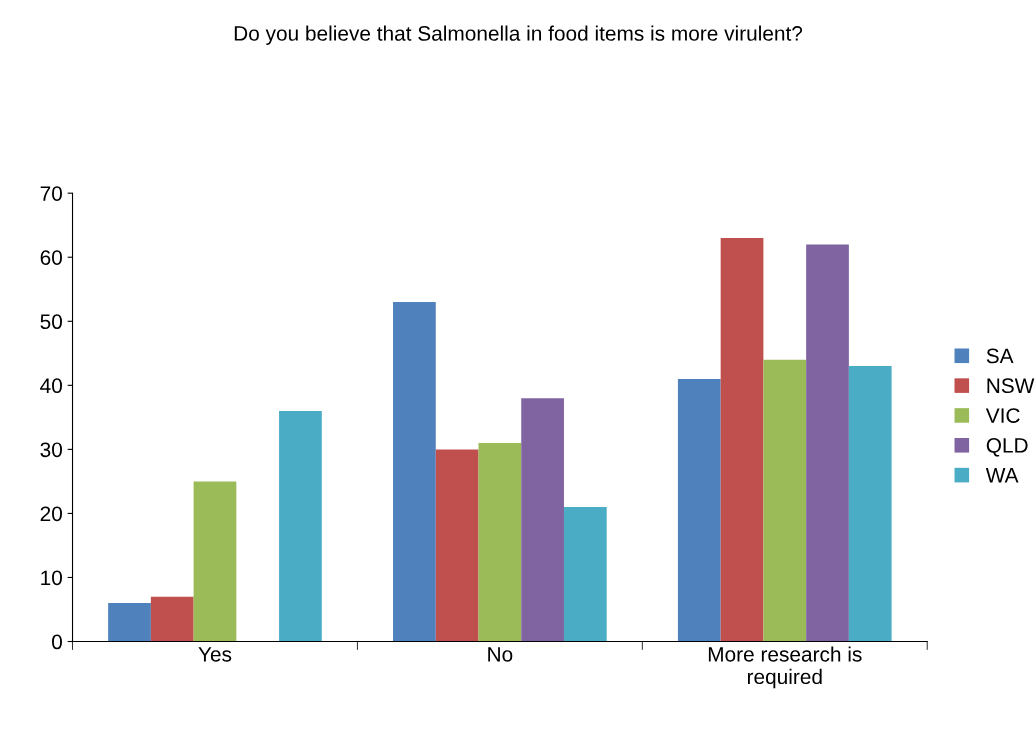  Describe the element at coordinates (1002, 415) in the screenshot. I see `legend-label: VIC` at that location.